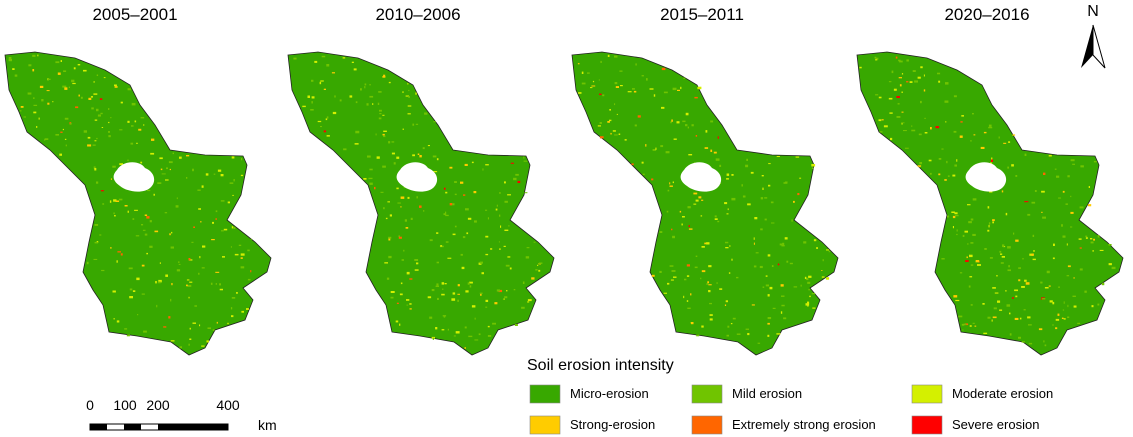 This screenshot has width=1133, height=437. I want to click on scale-label: 0, so click(90, 405).